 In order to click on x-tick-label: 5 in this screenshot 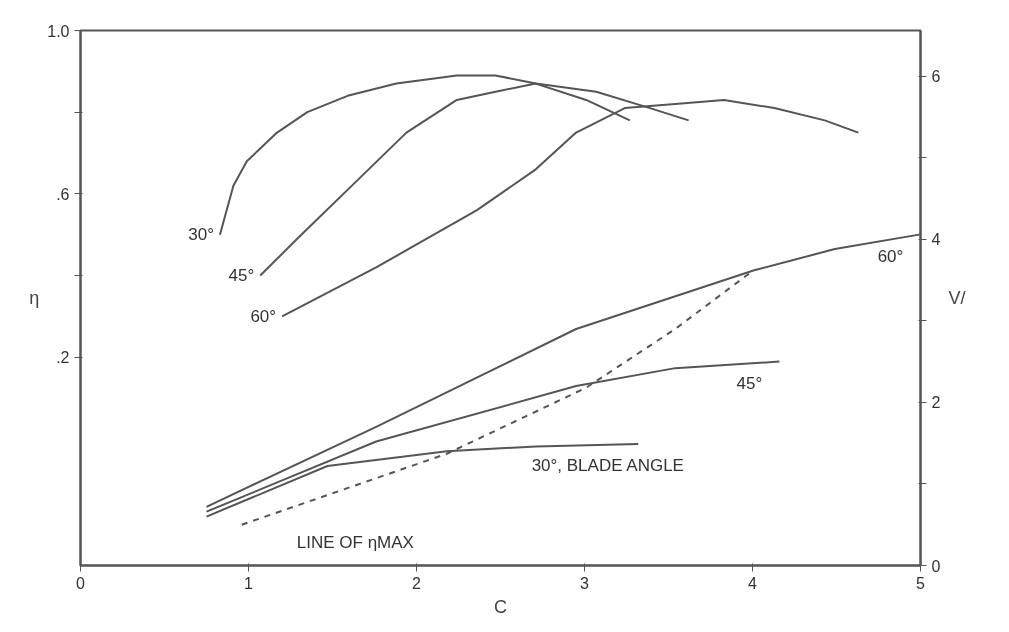, I will do `click(921, 583)`.